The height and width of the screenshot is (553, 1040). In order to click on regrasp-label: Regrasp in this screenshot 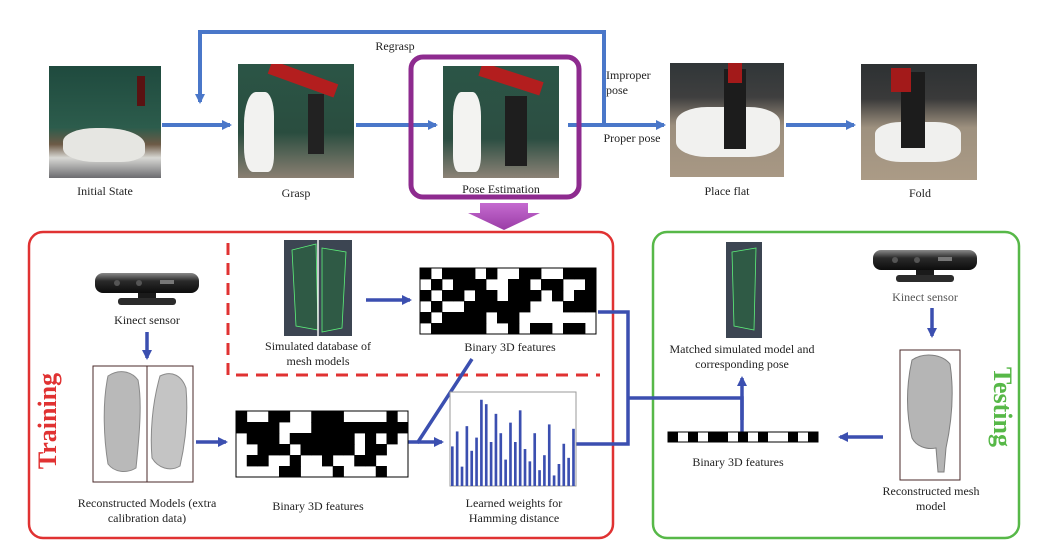, I will do `click(395, 46)`.